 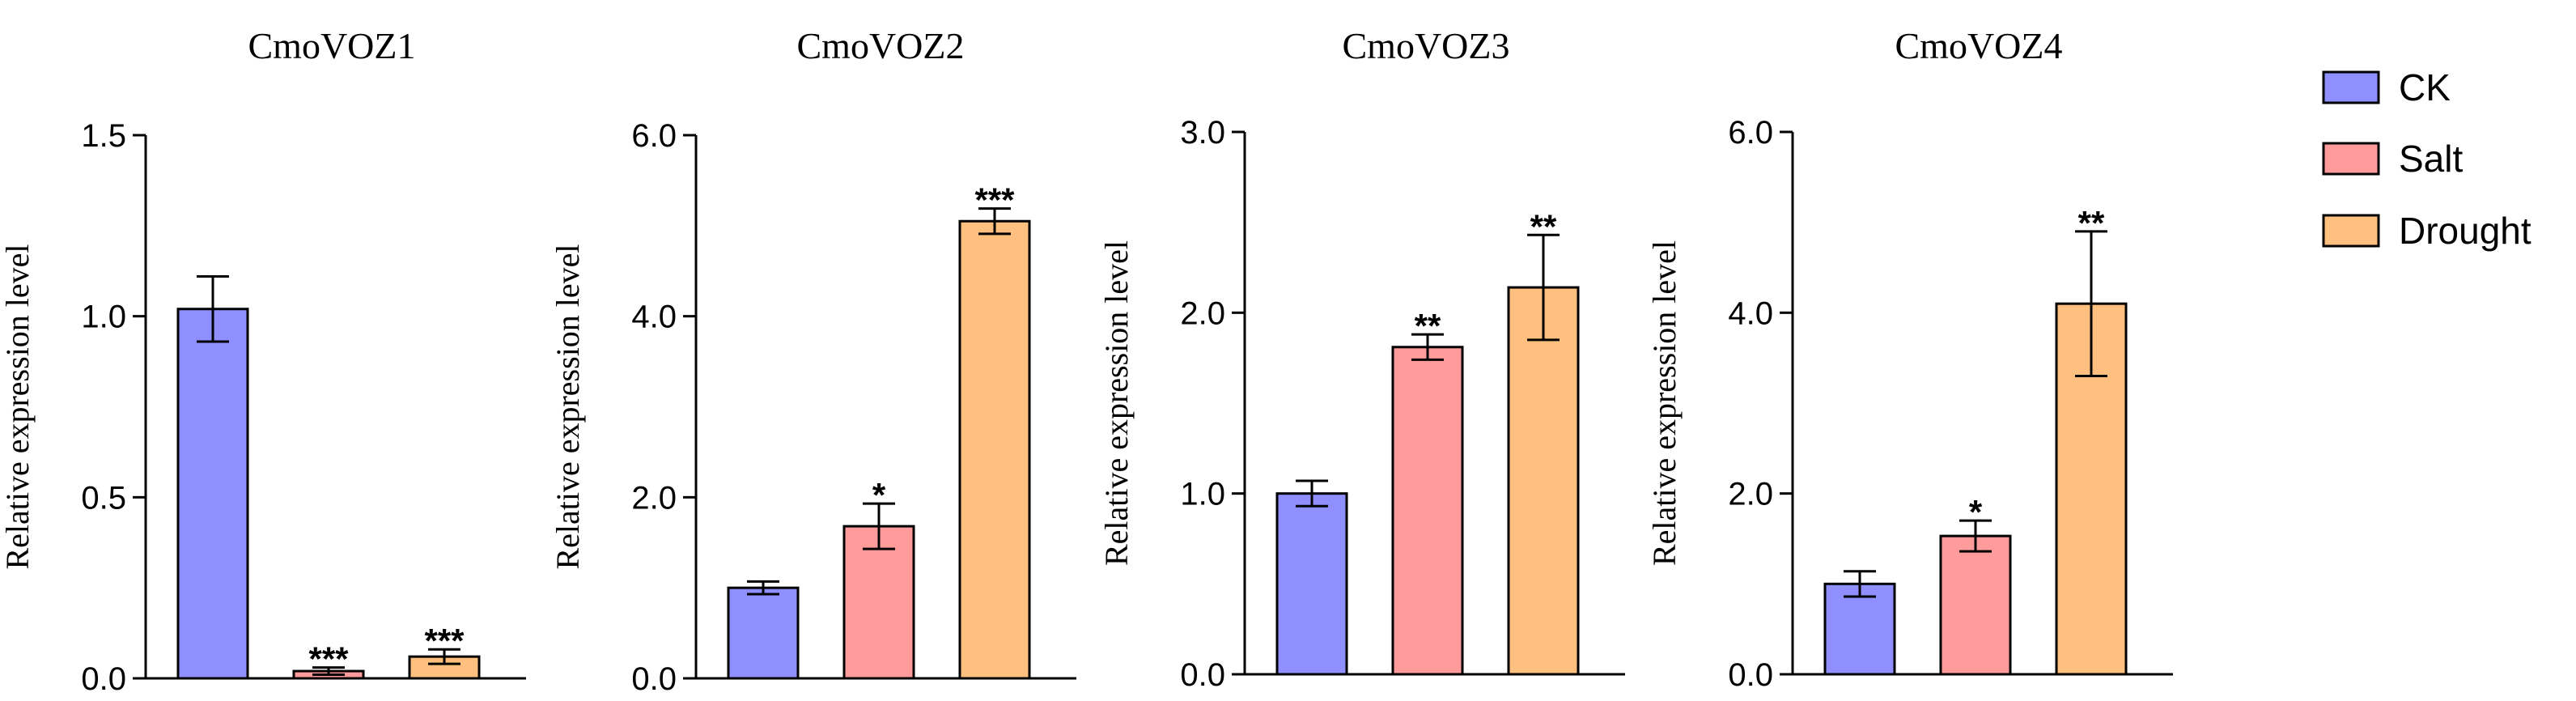 What do you see at coordinates (1202, 133) in the screenshot?
I see `y-tick-label: 3.0` at bounding box center [1202, 133].